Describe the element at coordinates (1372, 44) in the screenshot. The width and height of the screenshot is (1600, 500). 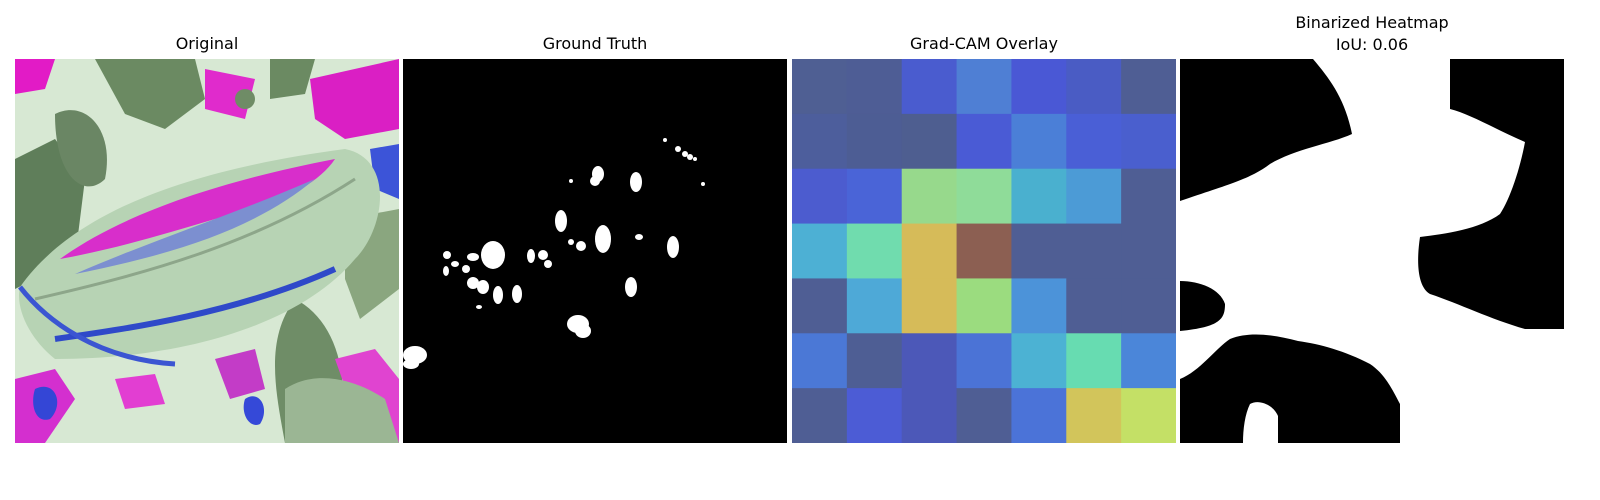
I see `panel-subtitle-iou: IoU: 0.06` at that location.